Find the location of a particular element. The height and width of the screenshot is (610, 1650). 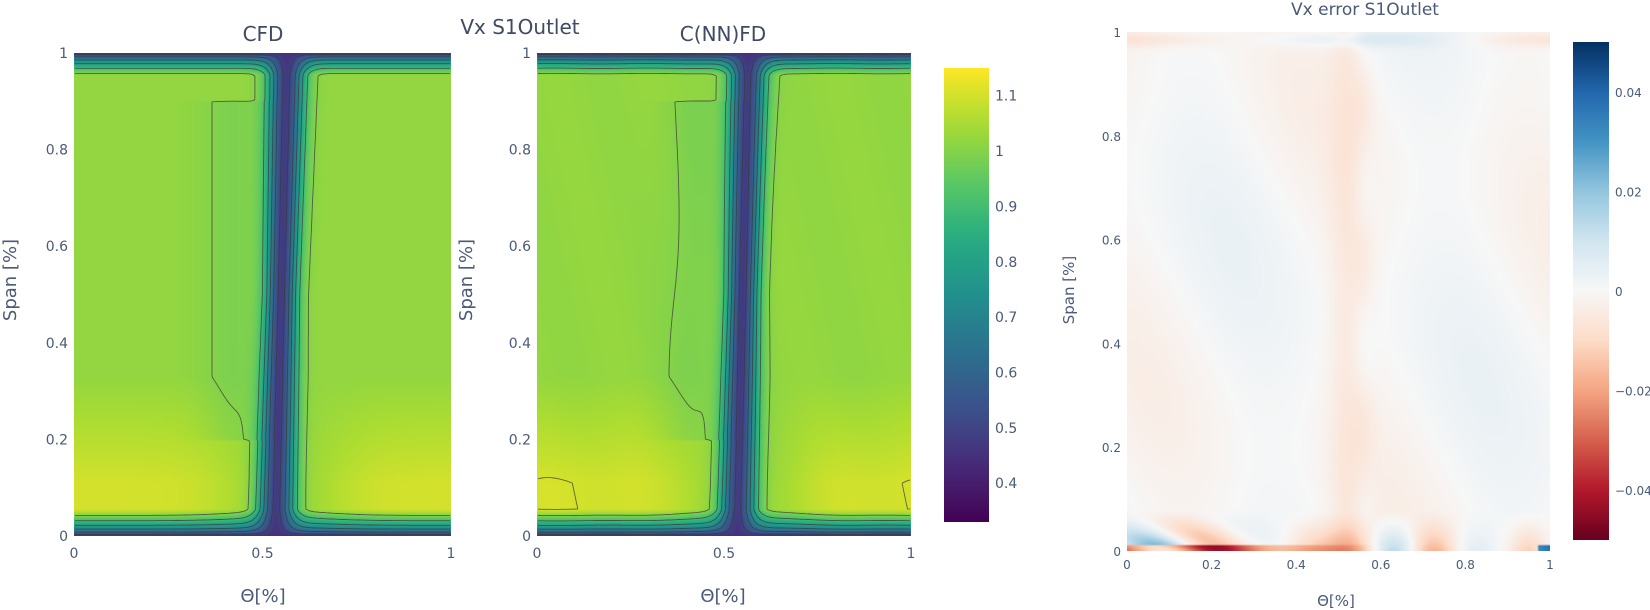

cfd-y-tick: 0.6 is located at coordinates (57, 247).